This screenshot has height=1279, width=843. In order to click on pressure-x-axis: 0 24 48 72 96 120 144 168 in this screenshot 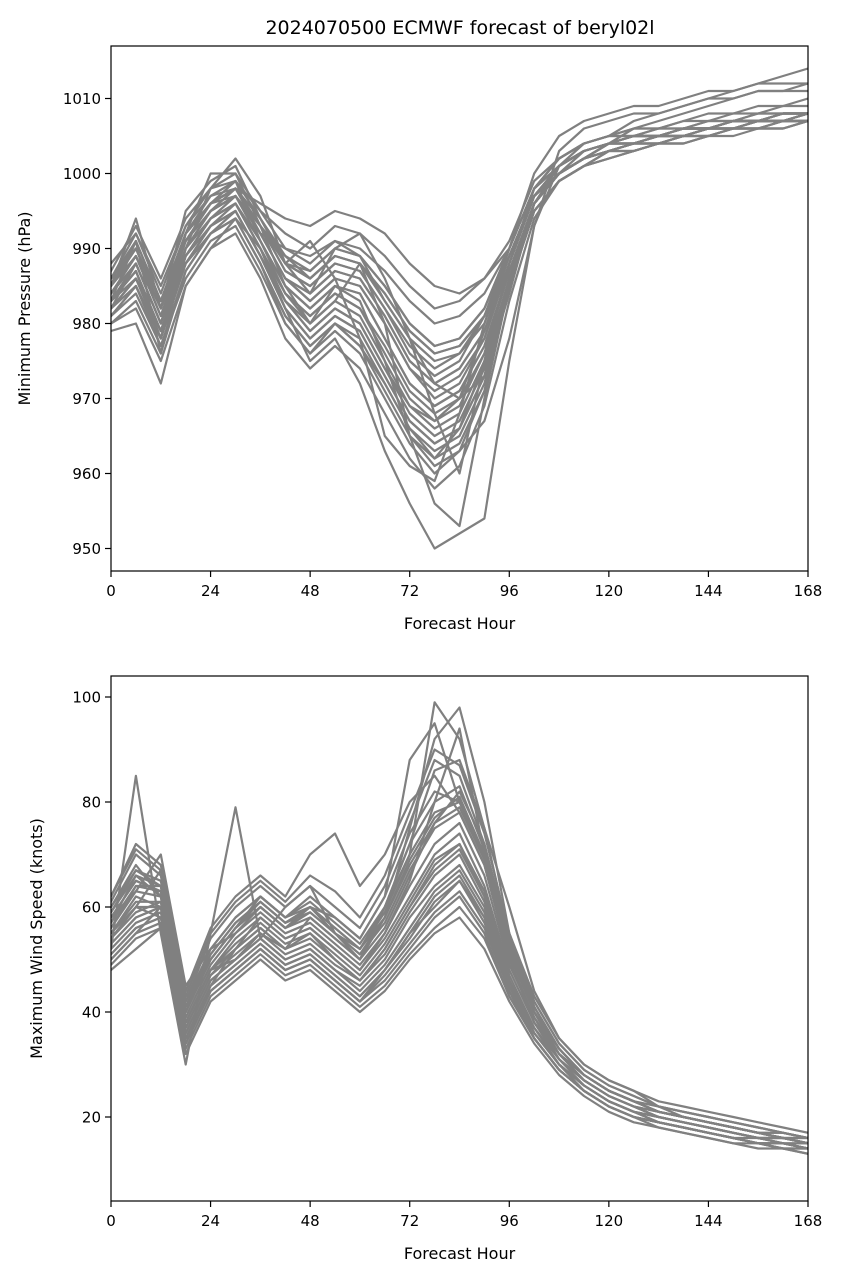, I will do `click(464, 585)`.